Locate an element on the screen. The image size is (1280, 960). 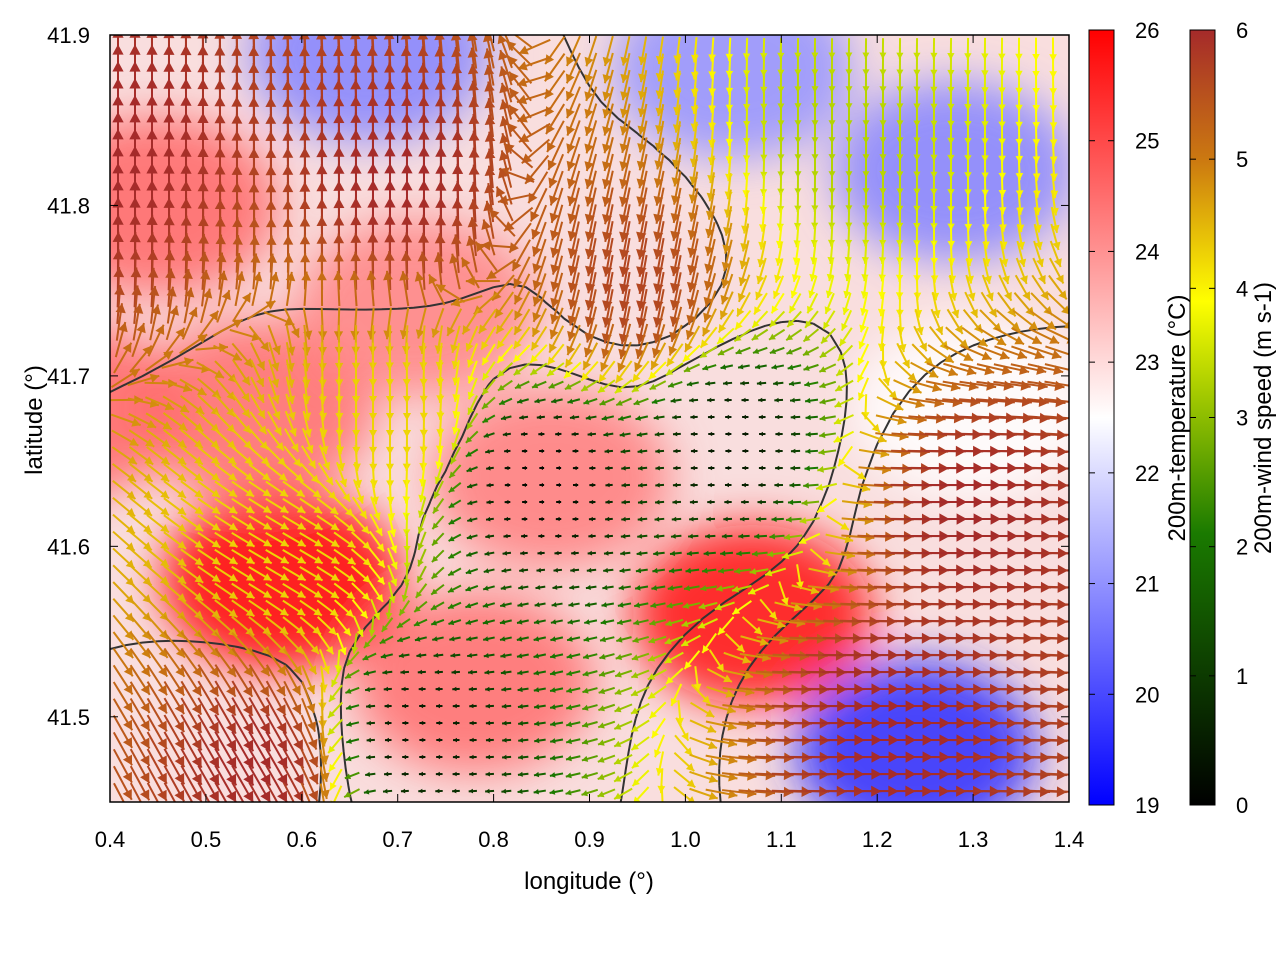
colorbar-tick-label: 25 is located at coordinates (1147, 141).